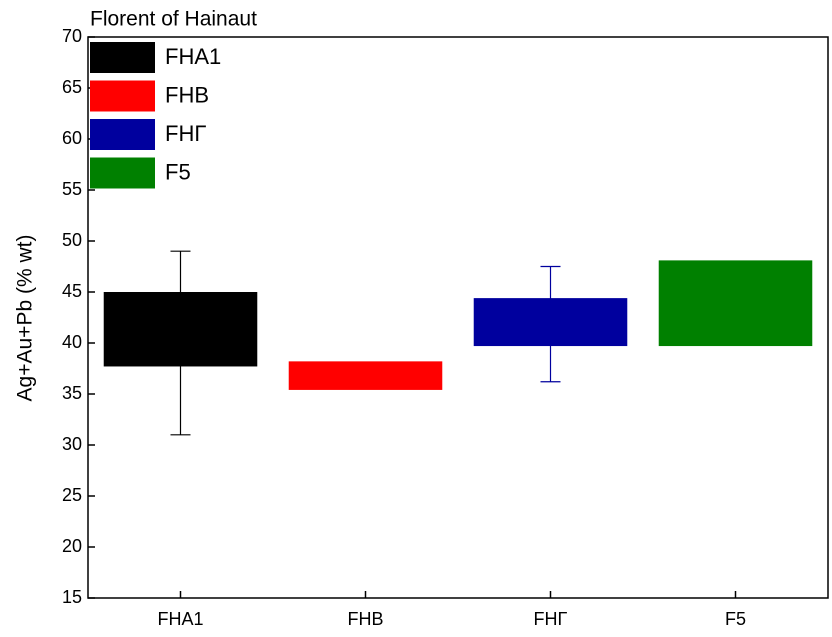 The image size is (832, 637). I want to click on y-axis-label: Ag+Au+Pb (% wt), so click(25, 318).